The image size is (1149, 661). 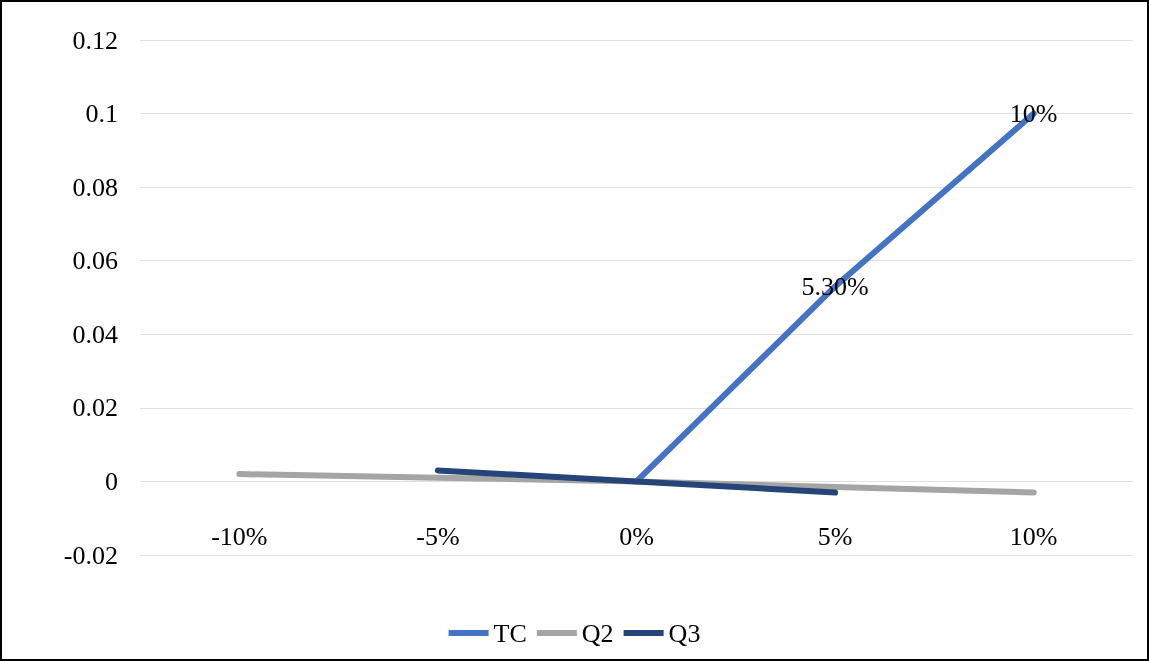 I want to click on y-tick-label: -0.02, so click(x=90, y=555).